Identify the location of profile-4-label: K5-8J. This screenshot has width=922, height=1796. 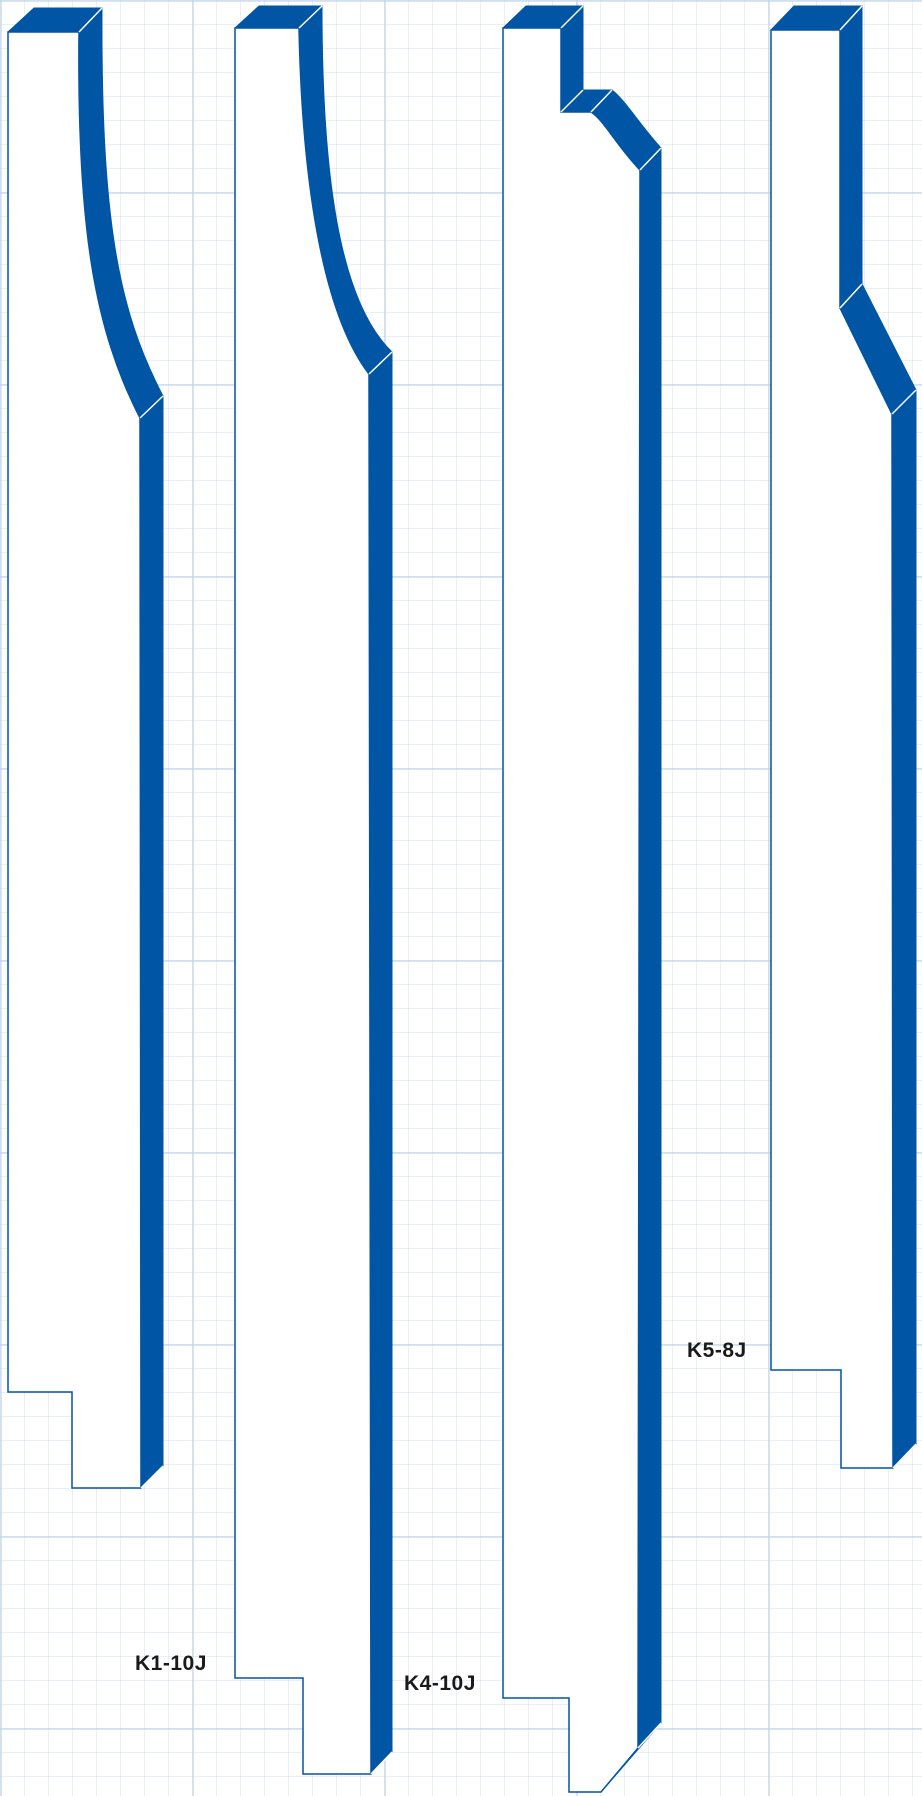
(717, 1350).